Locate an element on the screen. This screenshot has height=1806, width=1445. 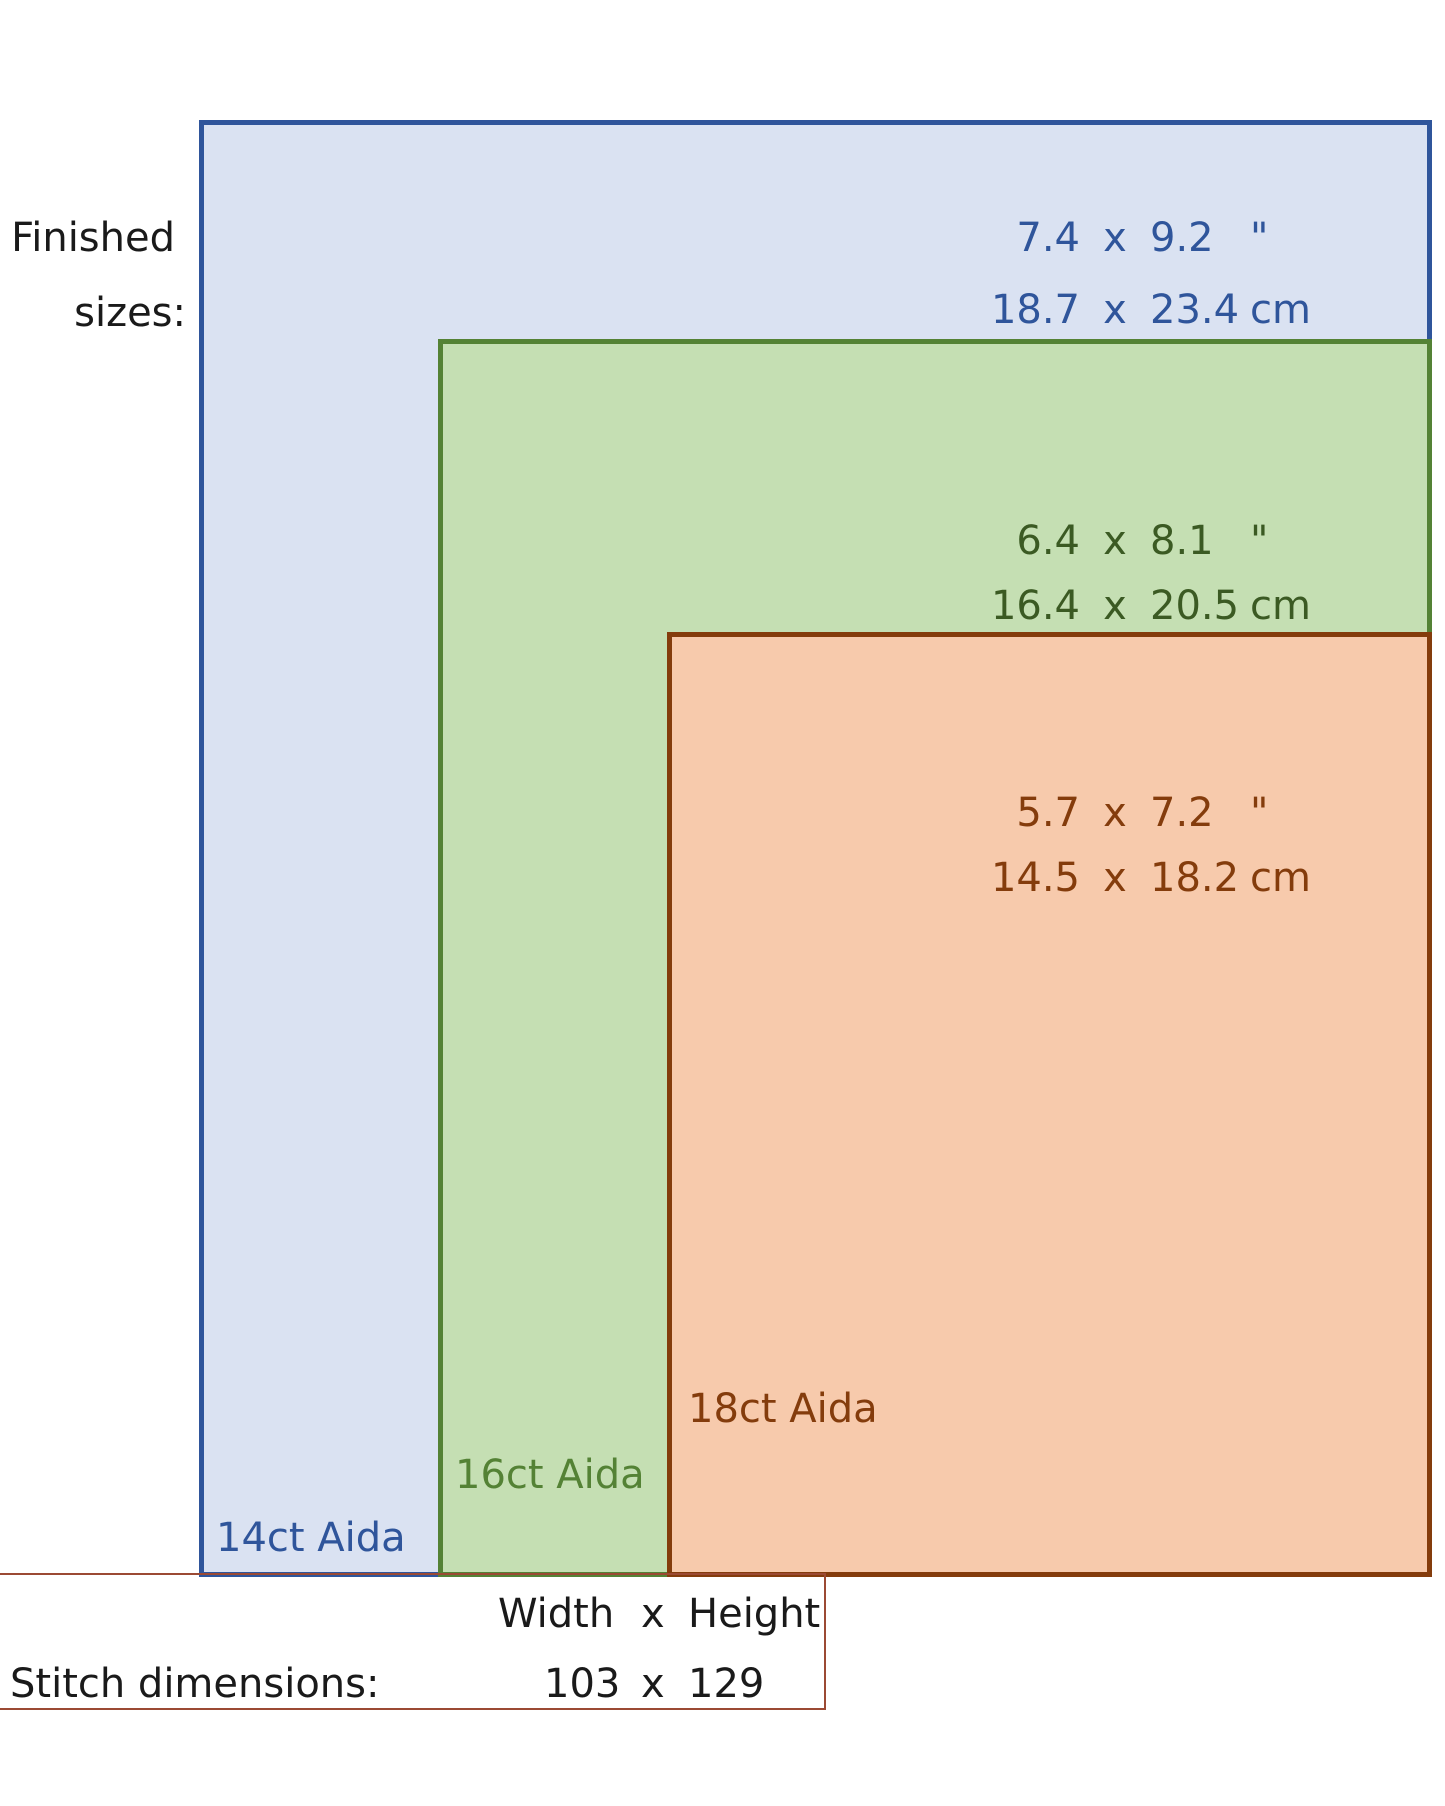
stitch-width-value: 103 is located at coordinates (582, 1684).